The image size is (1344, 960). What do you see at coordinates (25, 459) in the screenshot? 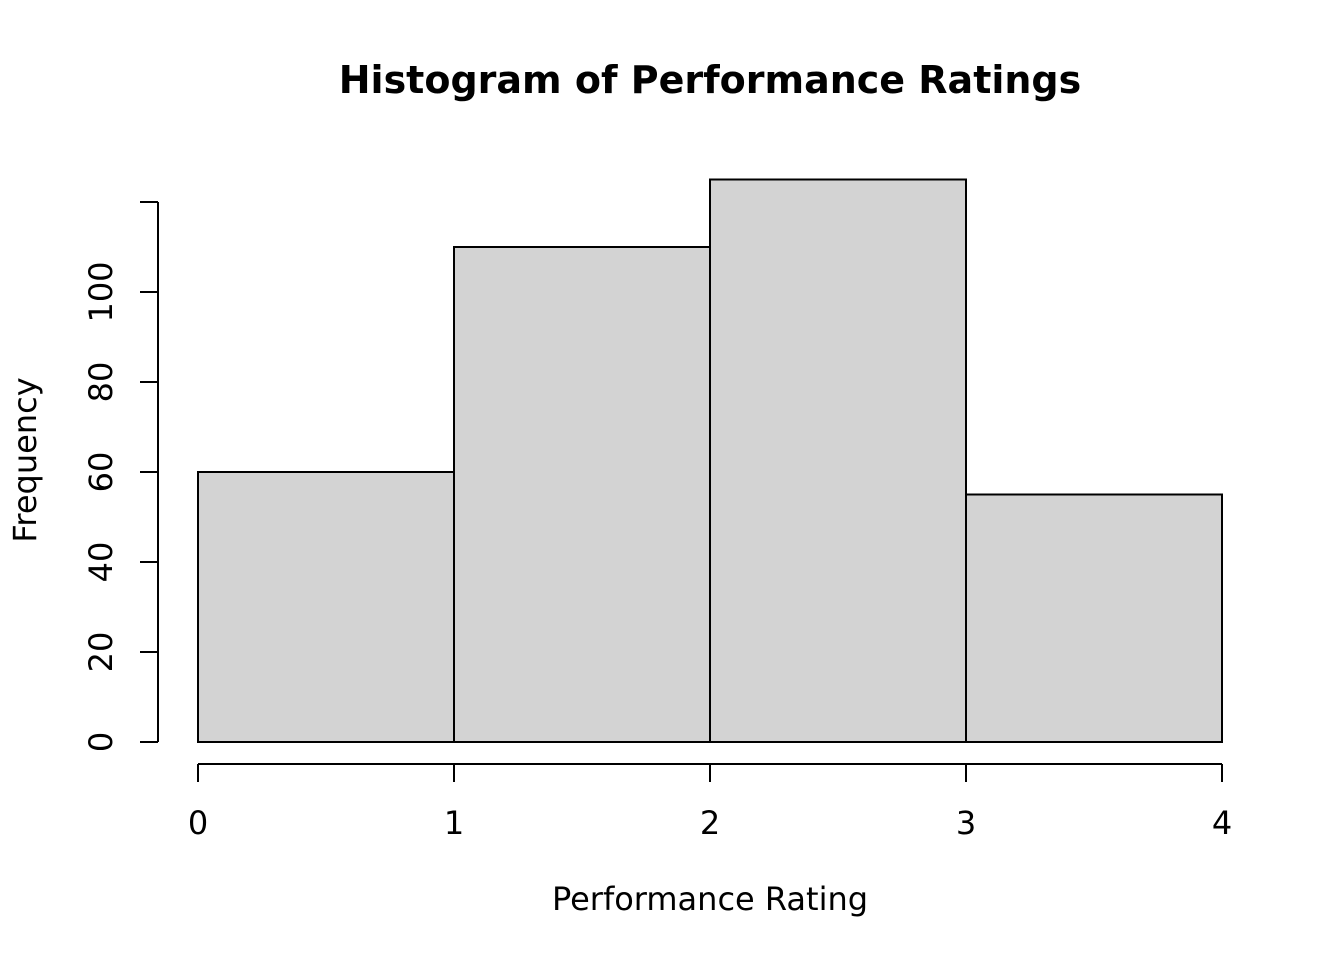
I see `y-axis-label: Frequency` at bounding box center [25, 459].